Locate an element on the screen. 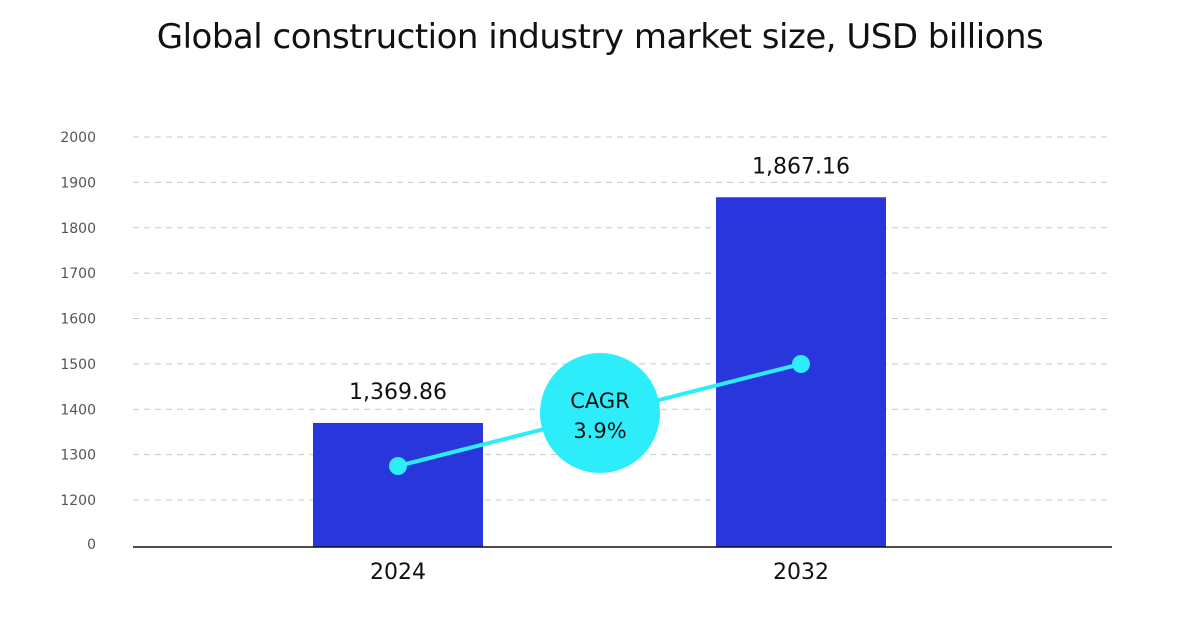 The width and height of the screenshot is (1200, 630). y-tick-label: 1500 is located at coordinates (78, 365).